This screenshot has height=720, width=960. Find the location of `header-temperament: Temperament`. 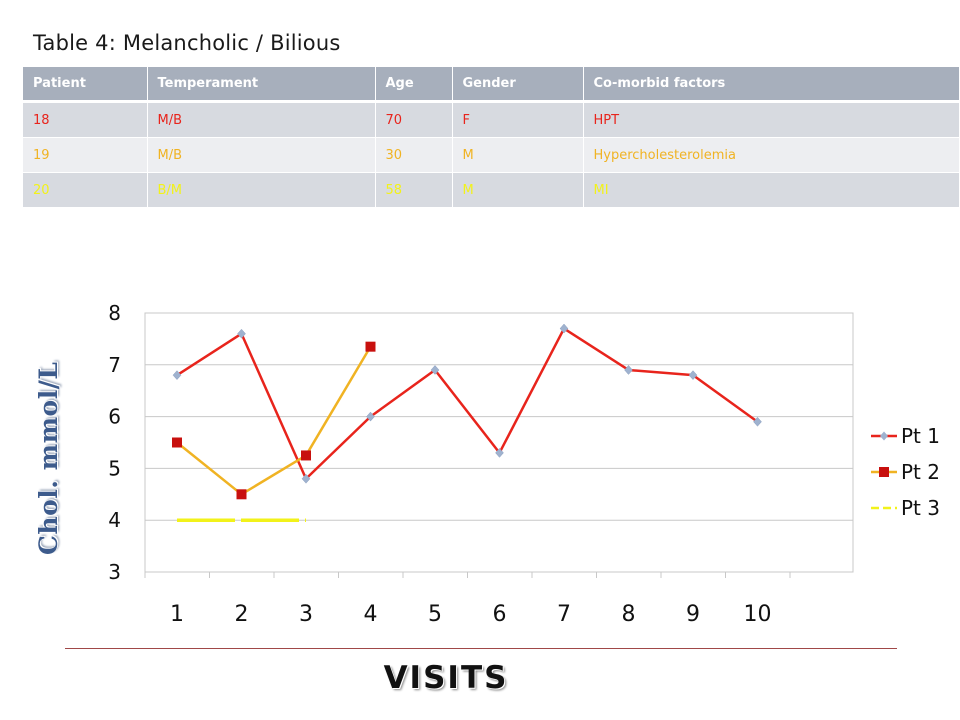

header-temperament: Temperament is located at coordinates (261, 85).